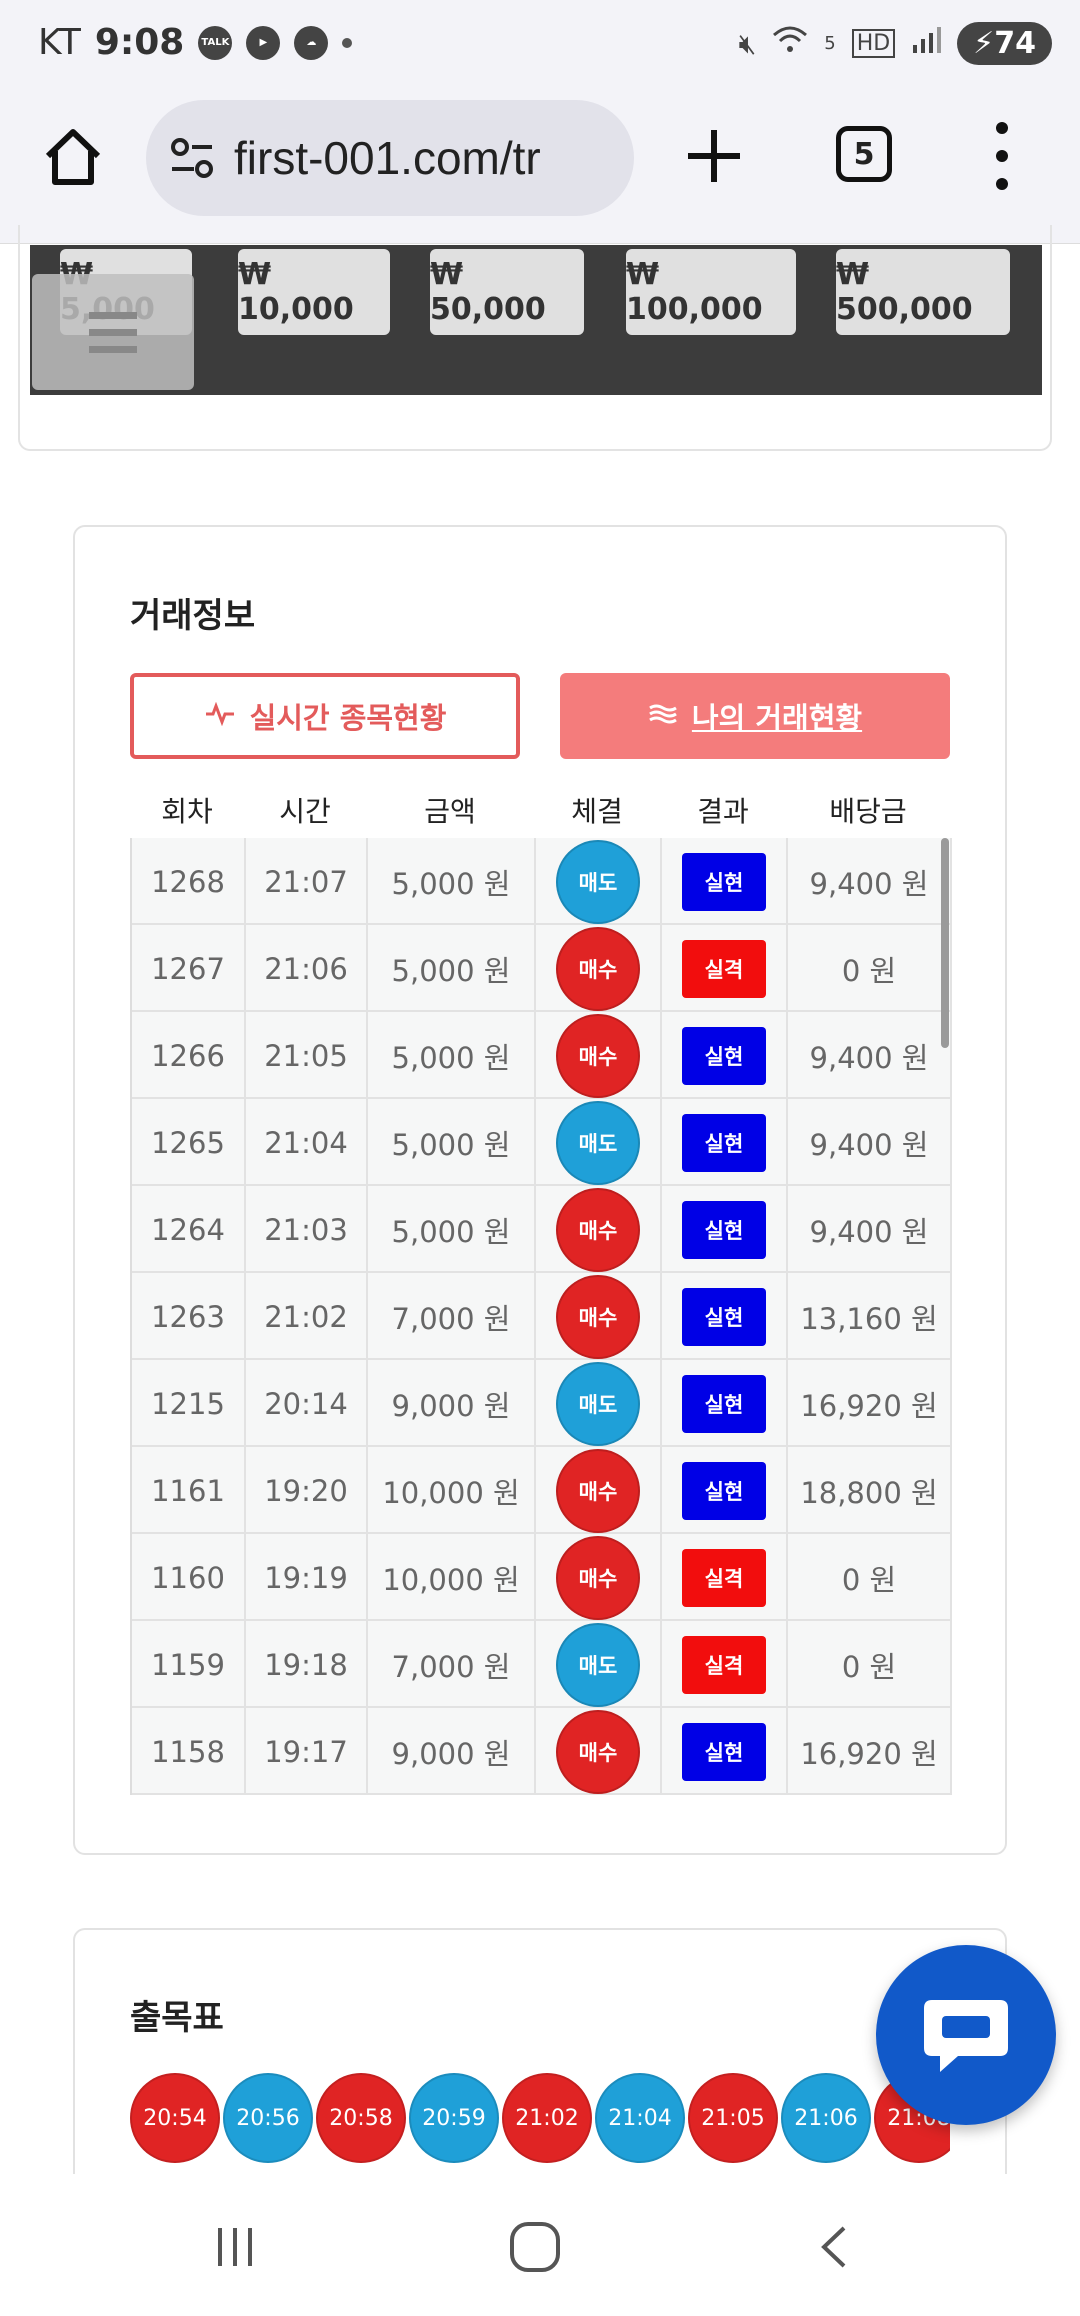 The height and width of the screenshot is (2316, 1080). I want to click on table-row: 1158 19:17 9,000 원 매수 실현 16,920 원, so click(542, 1751).